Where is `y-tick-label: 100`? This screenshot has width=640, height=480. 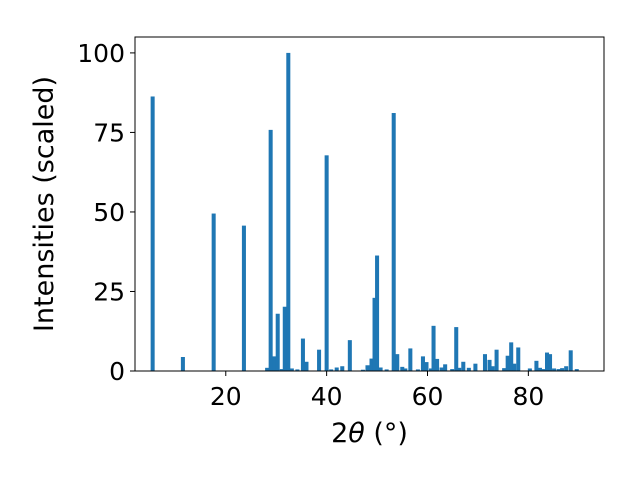 y-tick-label: 100 is located at coordinates (101, 53).